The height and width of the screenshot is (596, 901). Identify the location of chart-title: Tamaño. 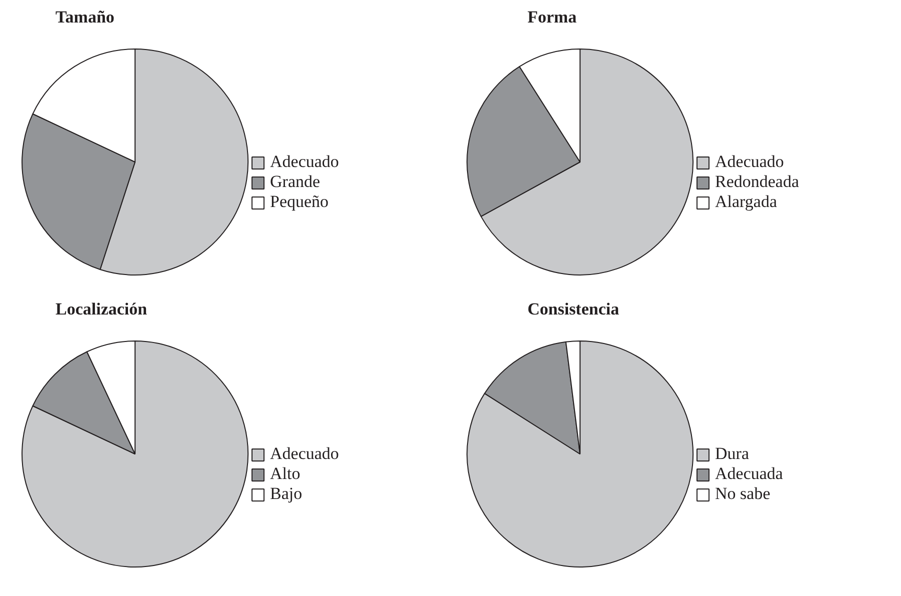
(85, 17).